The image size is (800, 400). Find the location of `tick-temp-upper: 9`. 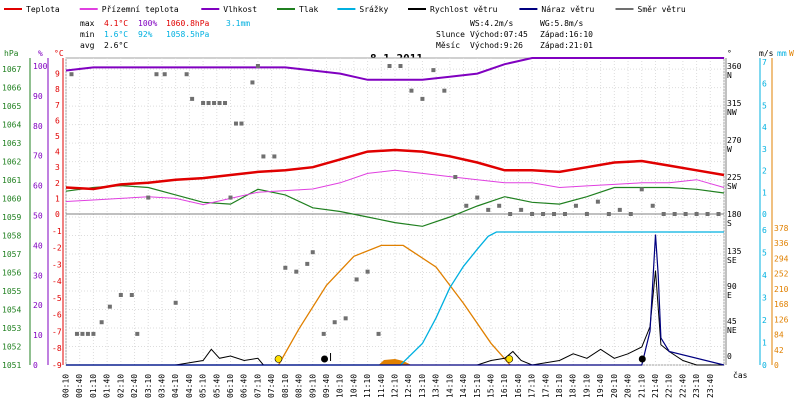

tick-temp-upper: 9 is located at coordinates (57, 74).